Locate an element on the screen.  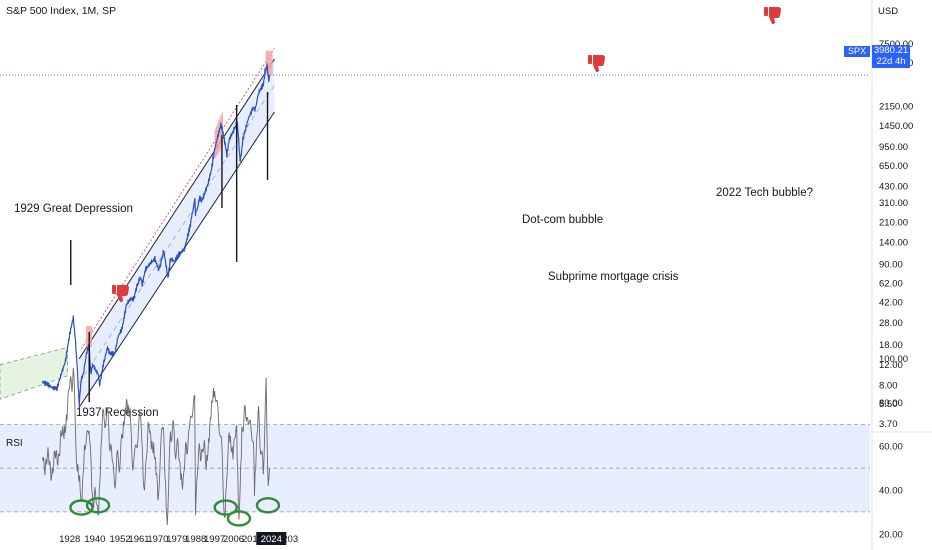
annotation-dotcom-label: Dot-com bubble is located at coordinates (562, 220).